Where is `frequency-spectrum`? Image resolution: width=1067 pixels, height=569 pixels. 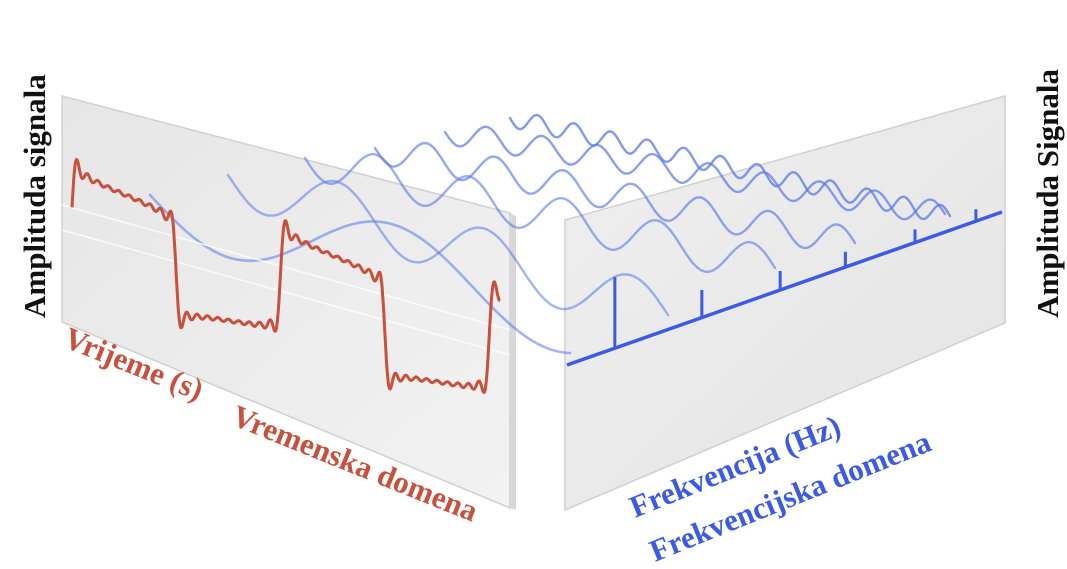 frequency-spectrum is located at coordinates (784, 288).